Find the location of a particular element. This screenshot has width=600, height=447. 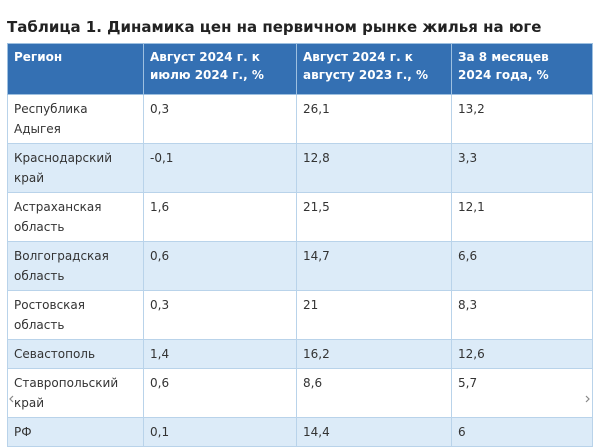

table-cell: 8,3 is located at coordinates (522, 315).